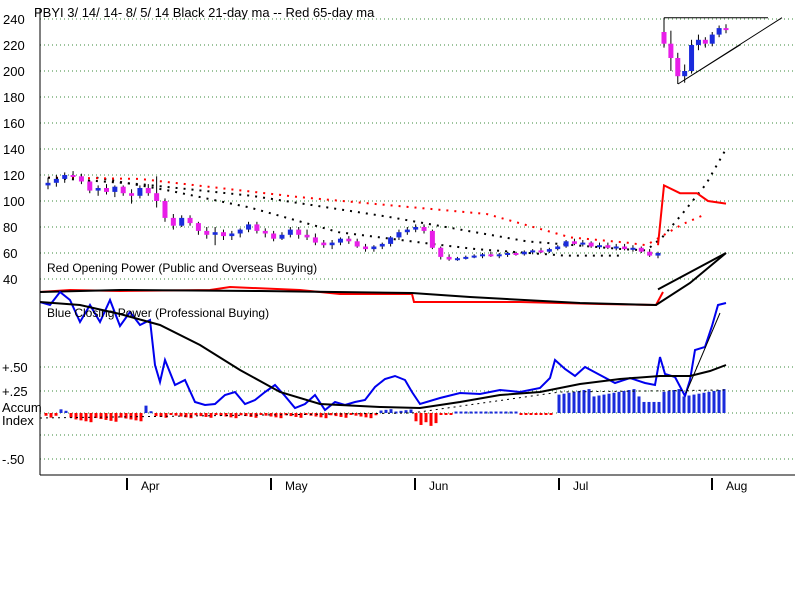 This screenshot has height=605, width=800. Describe the element at coordinates (296, 486) in the screenshot. I see `month-label: May` at that location.